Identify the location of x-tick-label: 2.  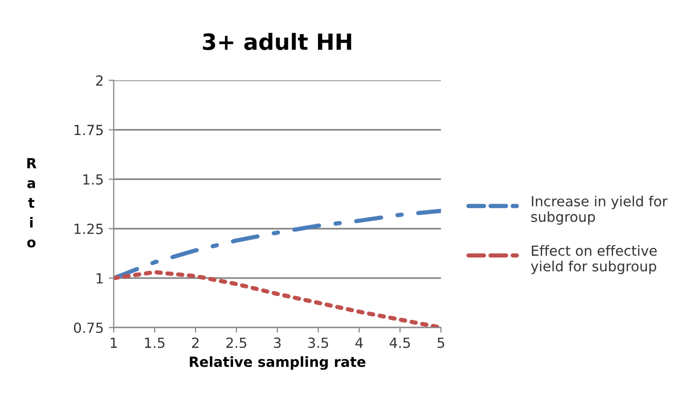
(195, 343).